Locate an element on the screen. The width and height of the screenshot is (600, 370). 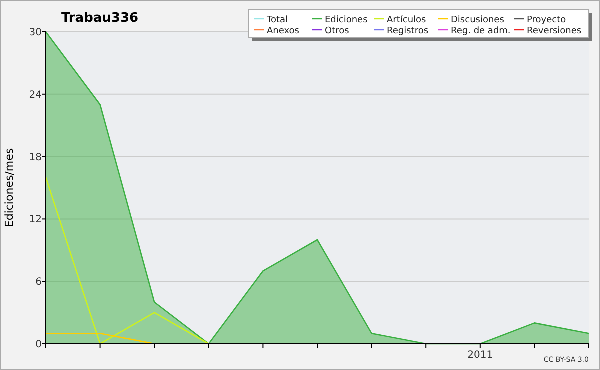
legend-label: Reversiones is located at coordinates (554, 31).